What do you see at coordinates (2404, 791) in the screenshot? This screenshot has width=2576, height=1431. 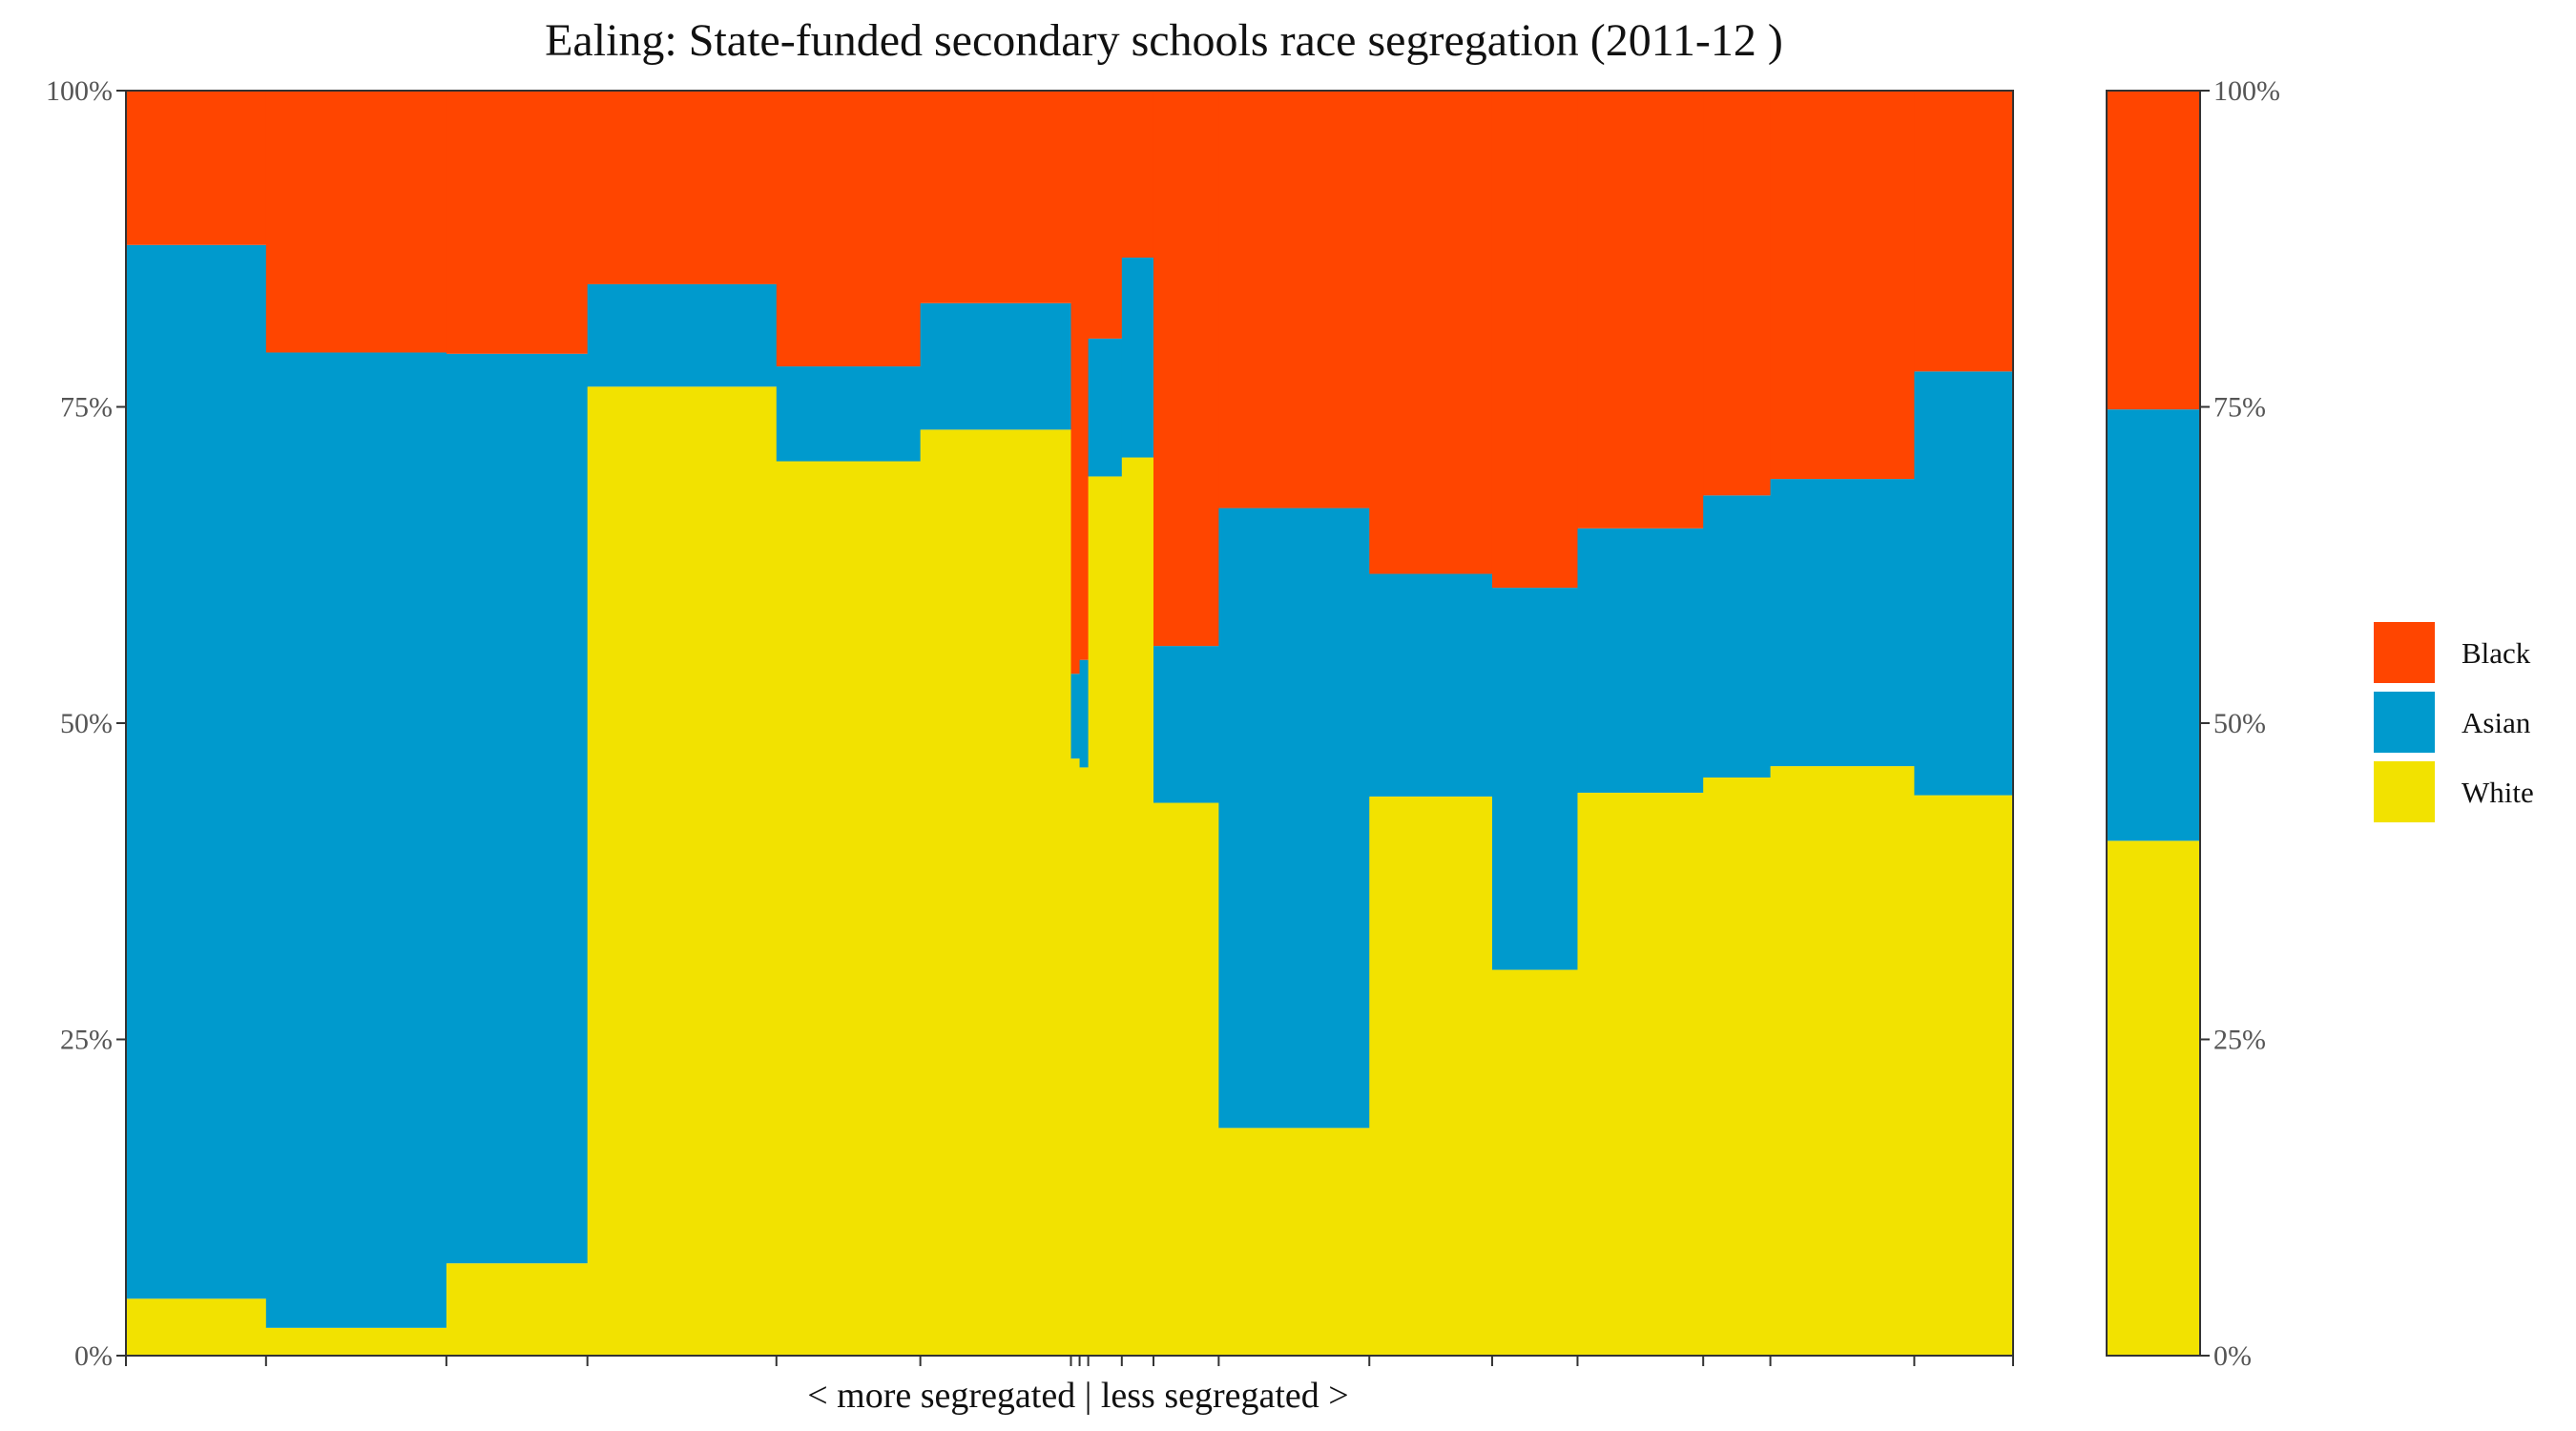 I see `legend-swatch-white` at bounding box center [2404, 791].